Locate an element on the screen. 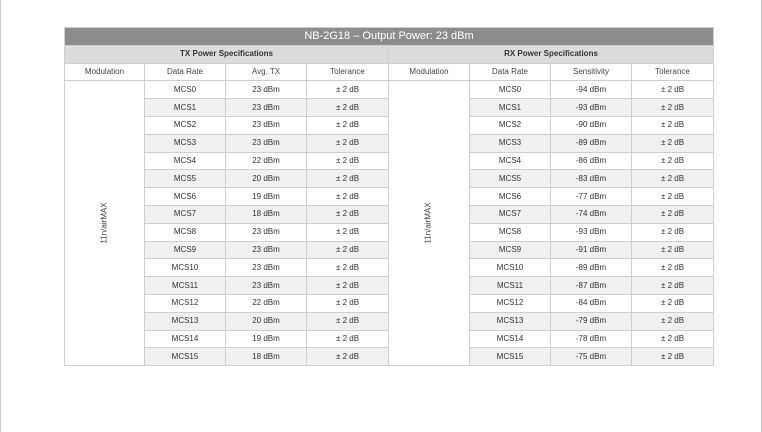 The width and height of the screenshot is (762, 432). rx-sensitivity-cell: -86 dBm is located at coordinates (591, 161).